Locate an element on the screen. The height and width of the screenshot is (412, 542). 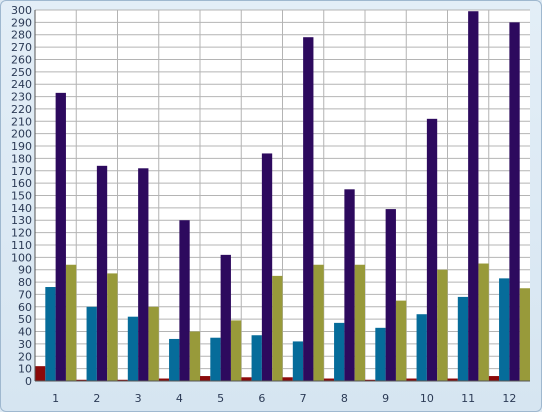
x-tick-label: 8 is located at coordinates (344, 398).